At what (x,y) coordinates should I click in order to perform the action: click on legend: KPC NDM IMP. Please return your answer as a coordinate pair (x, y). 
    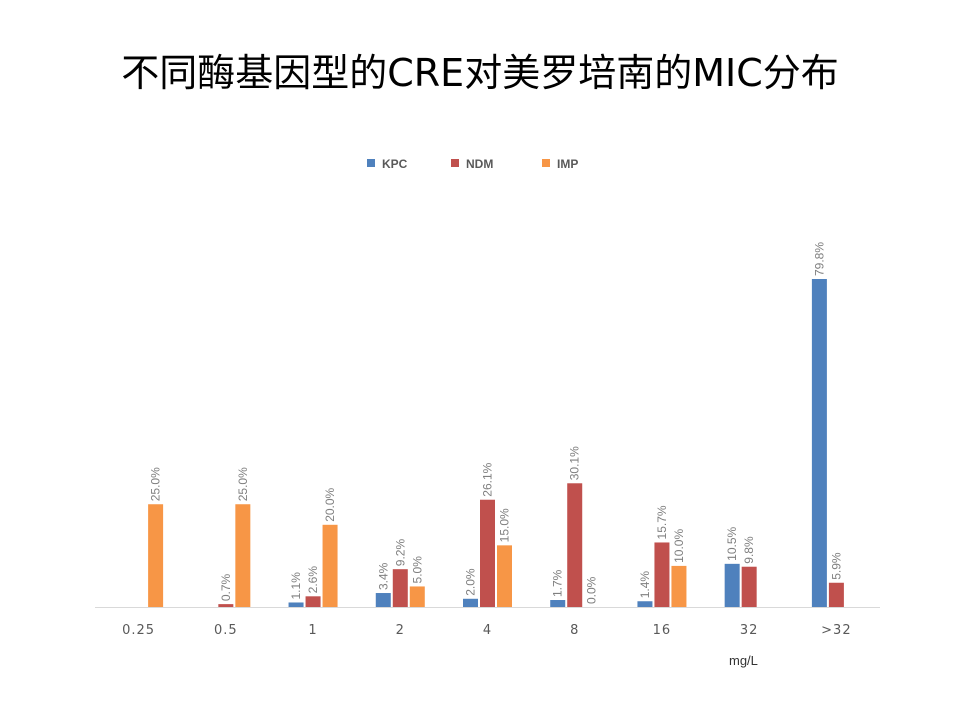
    Looking at the image, I should click on (472, 164).